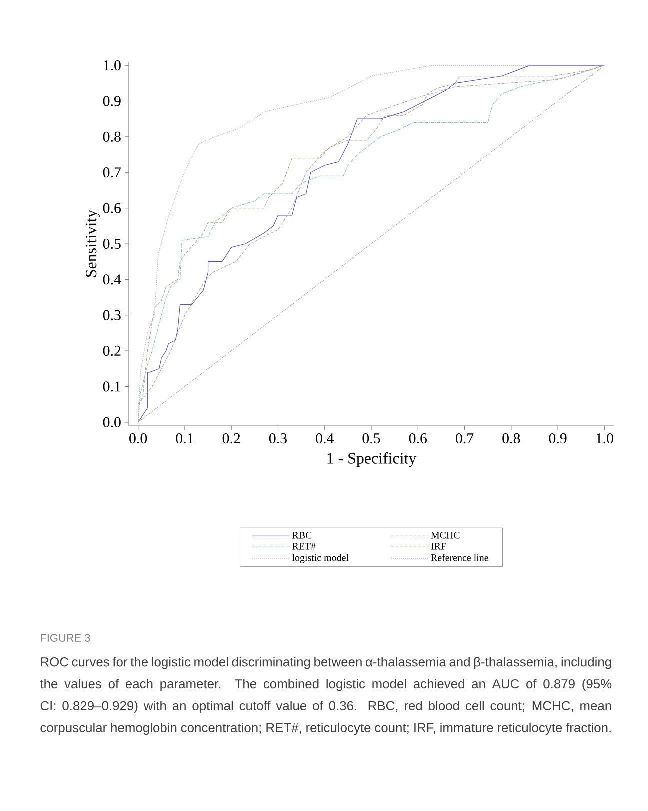  I want to click on legend-label: MCHC, so click(445, 535).